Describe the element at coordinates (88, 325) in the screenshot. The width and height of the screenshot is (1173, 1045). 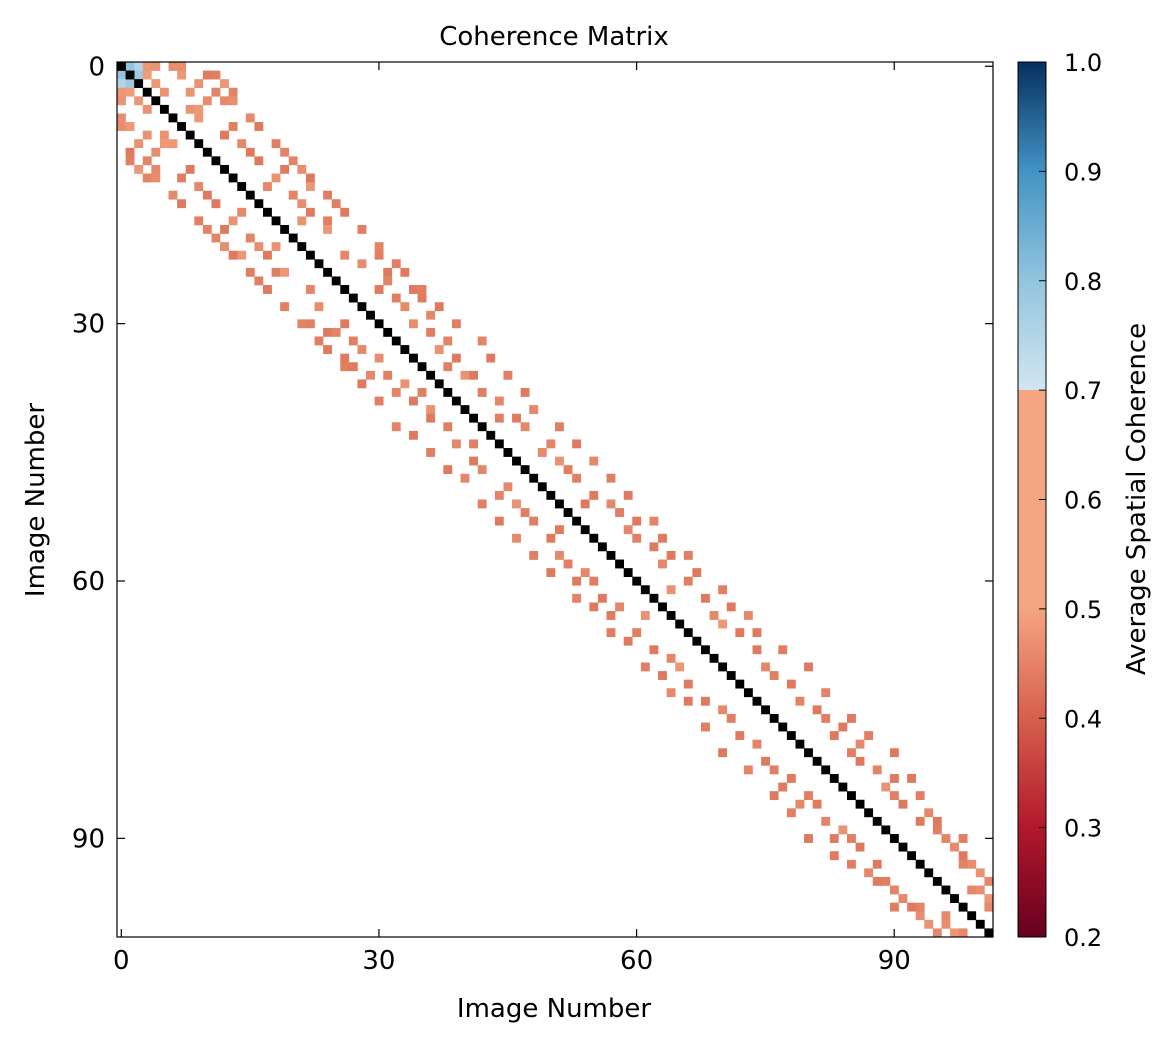
I see `y-tick-label: 30` at that location.